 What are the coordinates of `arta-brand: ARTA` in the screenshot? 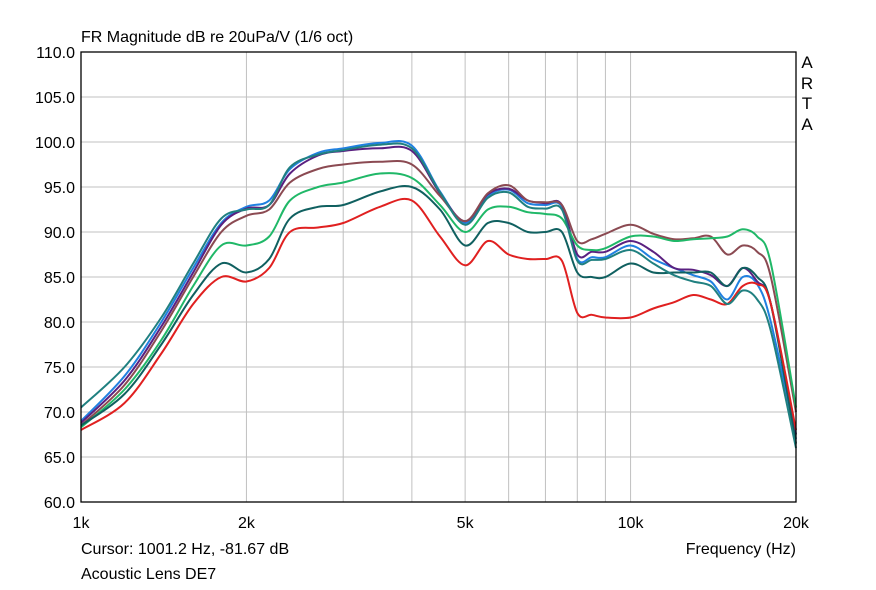 It's located at (807, 93).